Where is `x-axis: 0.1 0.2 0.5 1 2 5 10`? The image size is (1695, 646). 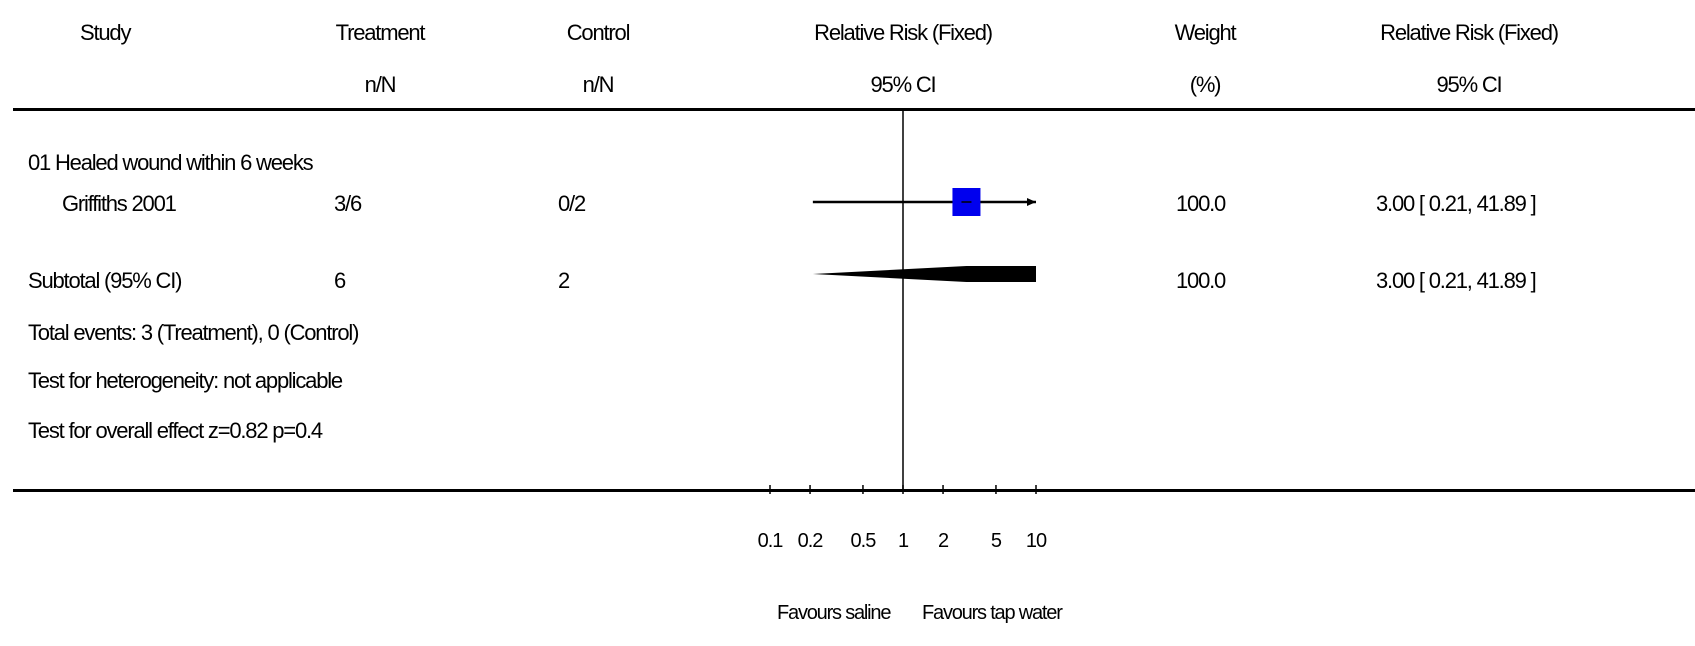
x-axis: 0.1 0.2 0.5 1 2 5 10 is located at coordinates (903, 518).